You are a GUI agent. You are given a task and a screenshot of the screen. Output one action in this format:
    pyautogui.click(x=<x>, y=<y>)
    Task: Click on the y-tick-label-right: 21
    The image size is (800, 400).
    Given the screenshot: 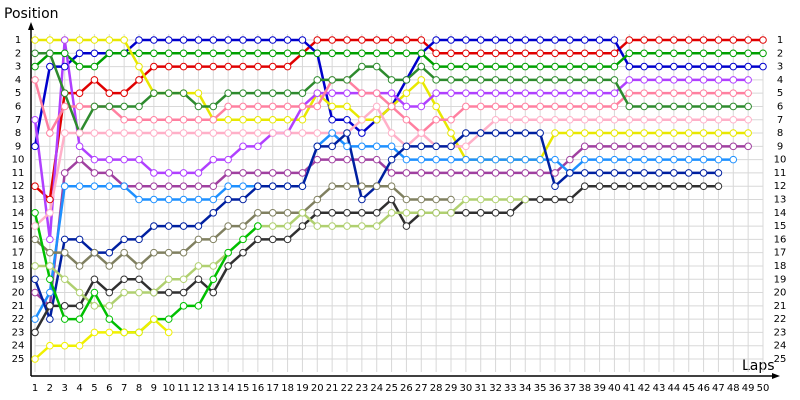 What is the action you would take?
    pyautogui.click(x=780, y=306)
    